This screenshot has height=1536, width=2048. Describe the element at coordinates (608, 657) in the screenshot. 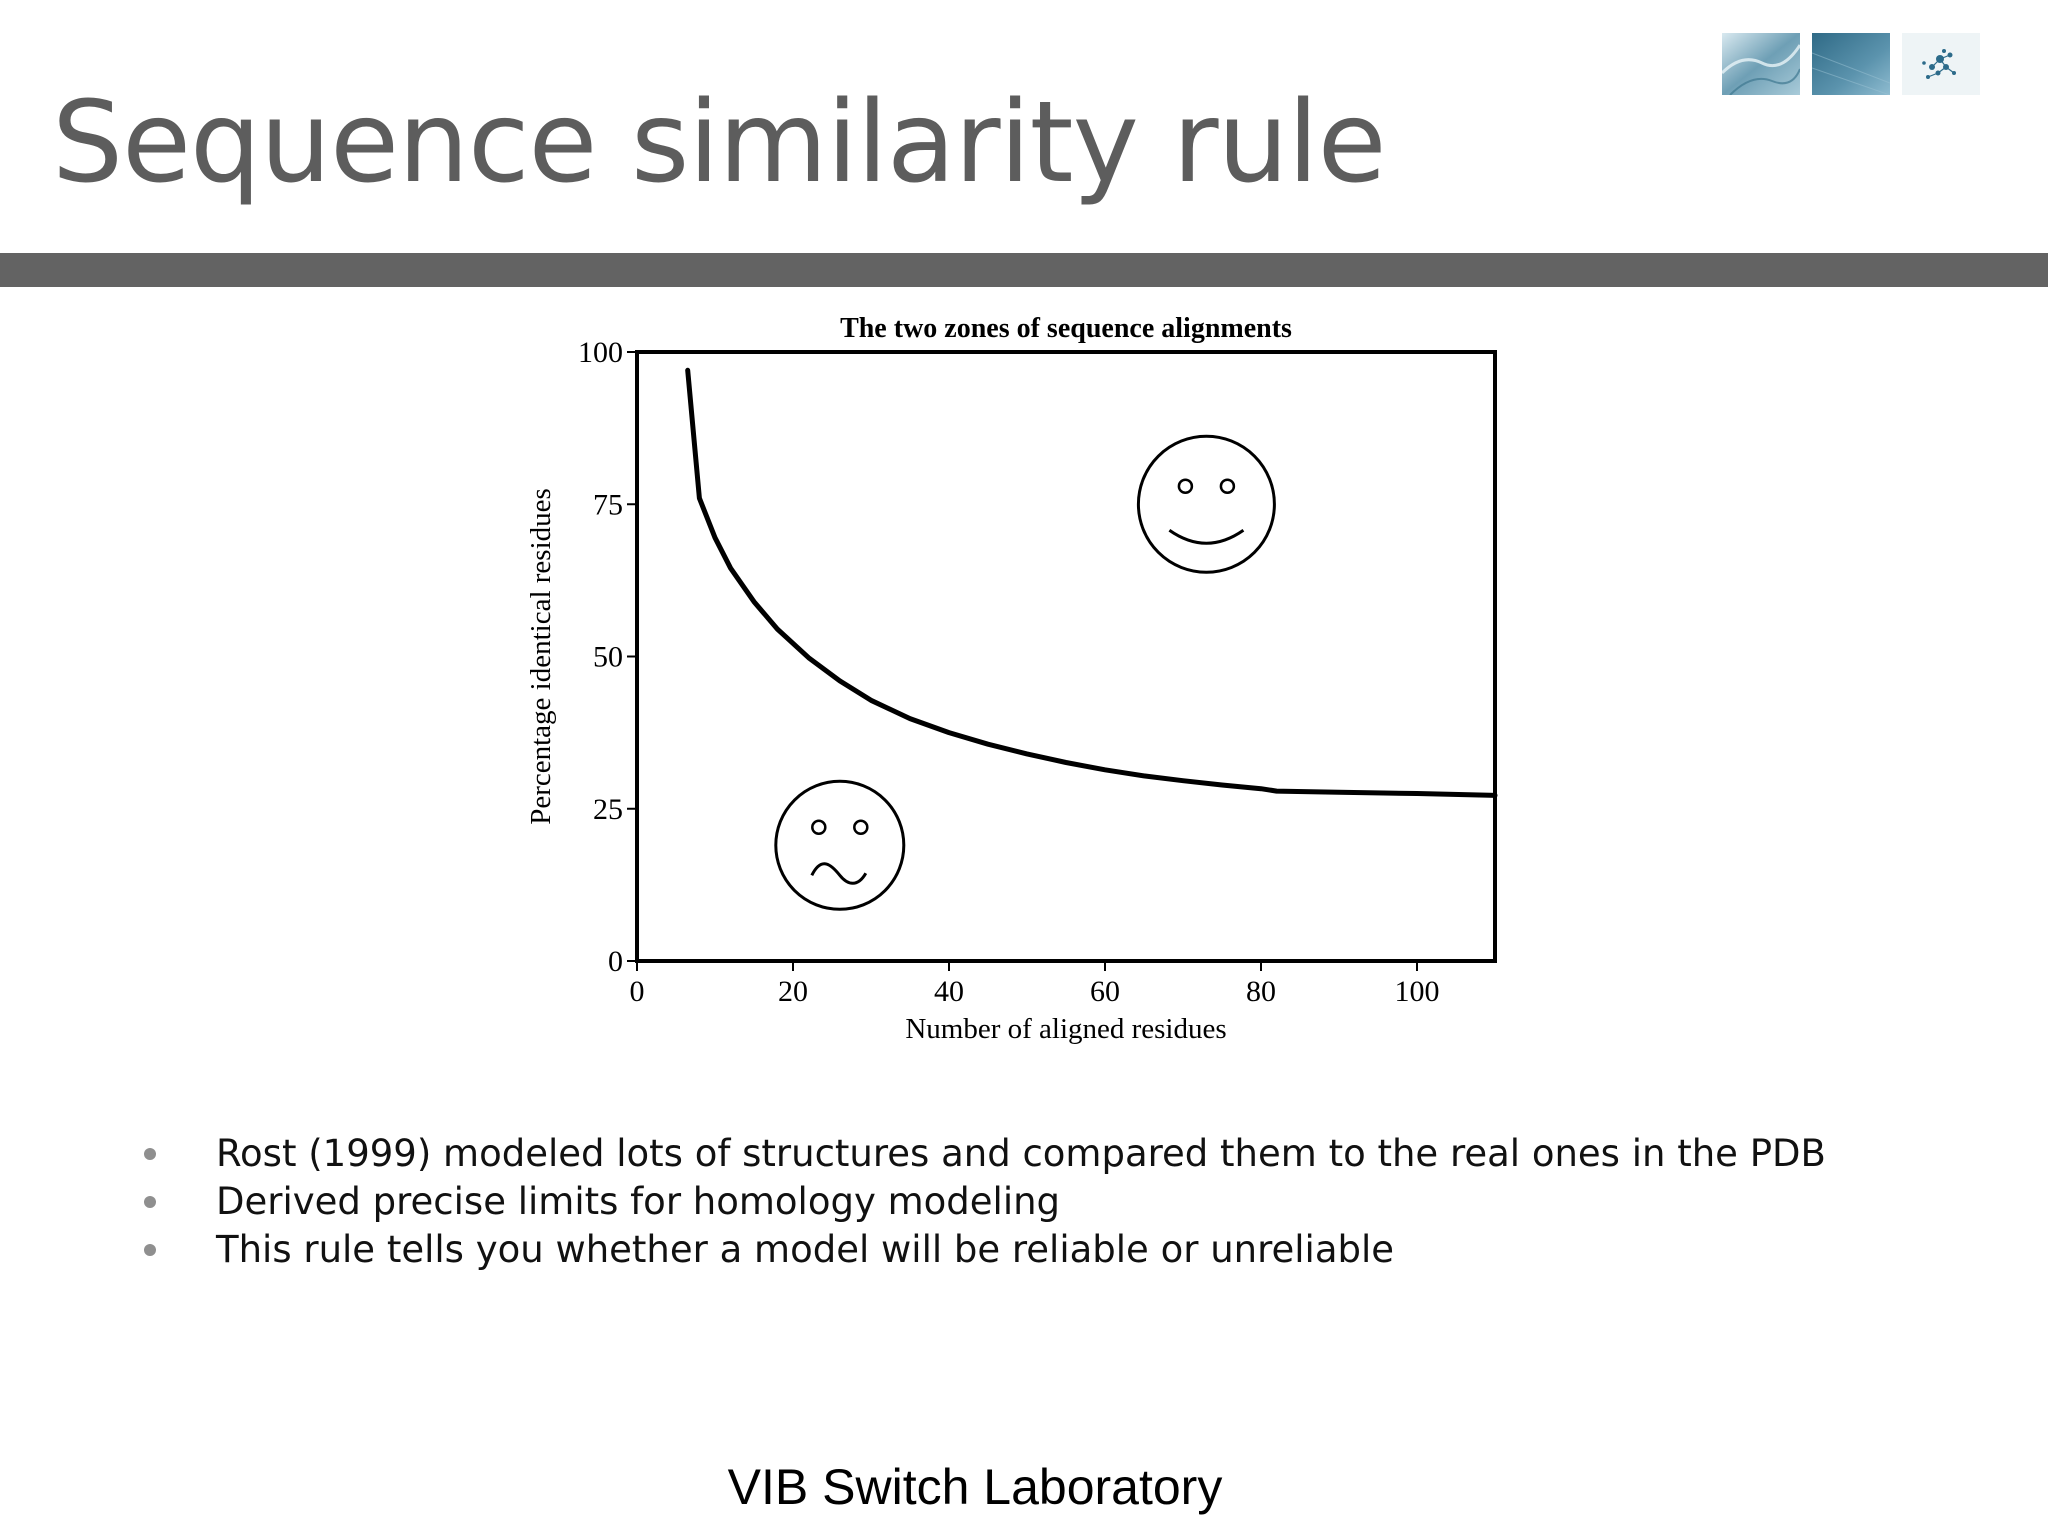

I see `y-tick-label: 50` at that location.